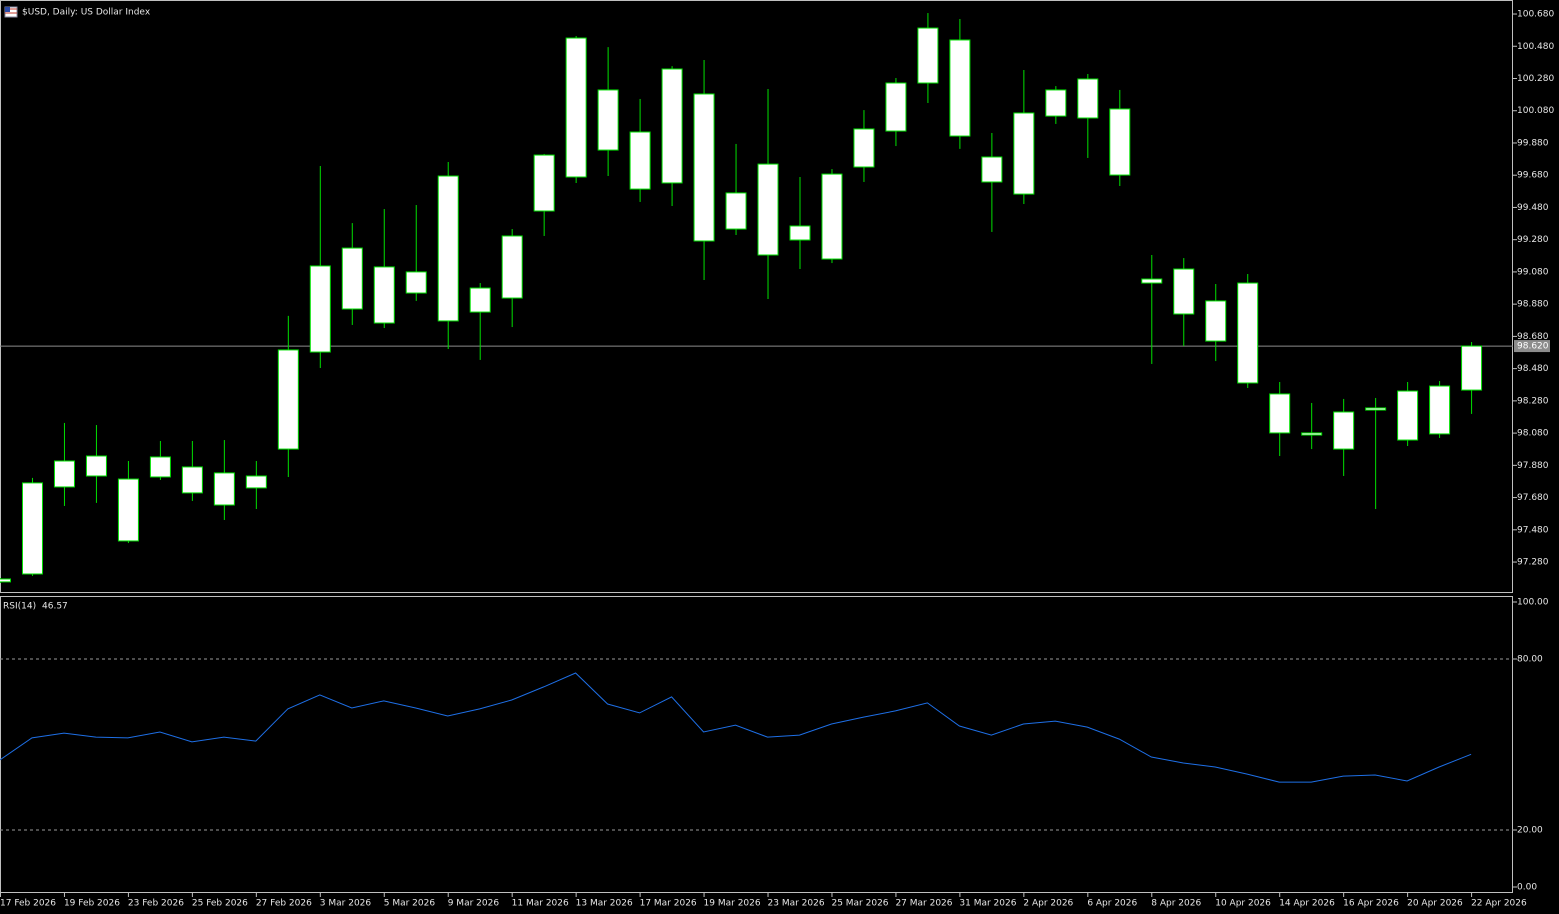 Image resolution: width=1559 pixels, height=914 pixels. What do you see at coordinates (220, 904) in the screenshot?
I see `x-tick-label: 25 Feb 2026` at bounding box center [220, 904].